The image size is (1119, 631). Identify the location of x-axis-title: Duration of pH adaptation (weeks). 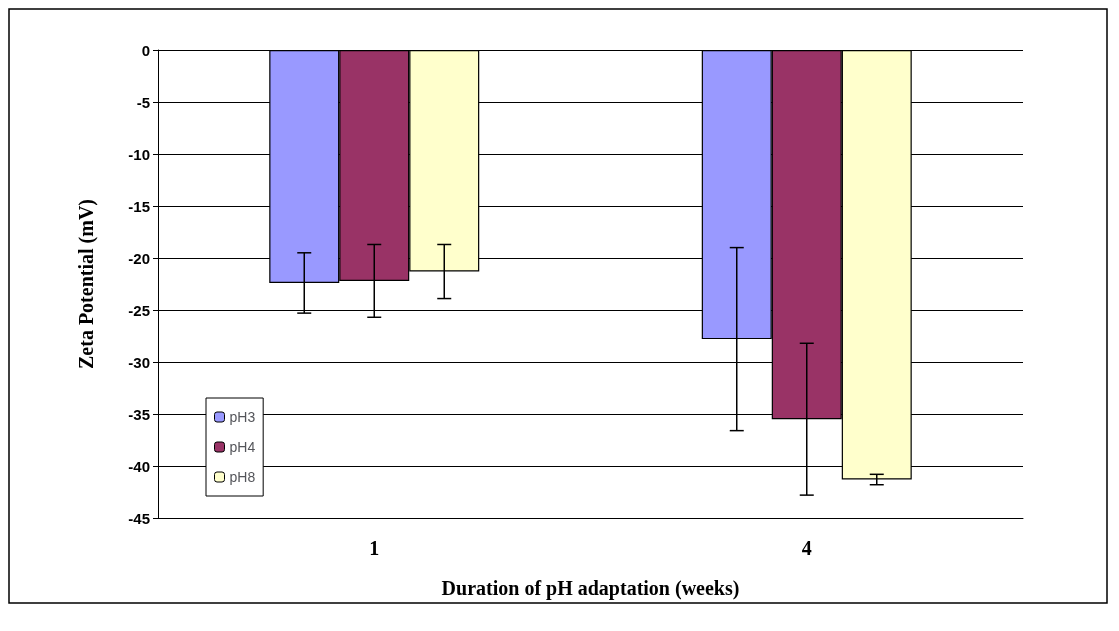
(590, 588).